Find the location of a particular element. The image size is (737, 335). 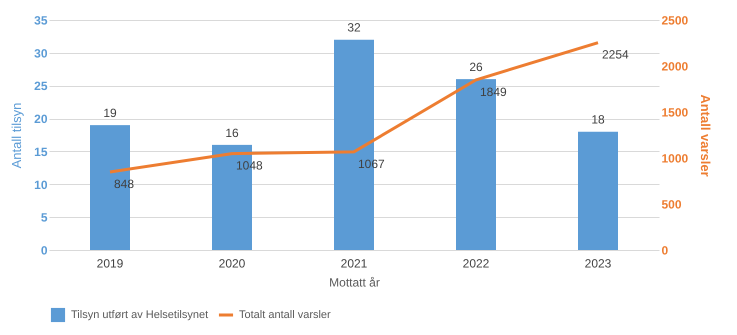

y-axis-title: Antall tilsyn is located at coordinates (16, 135).